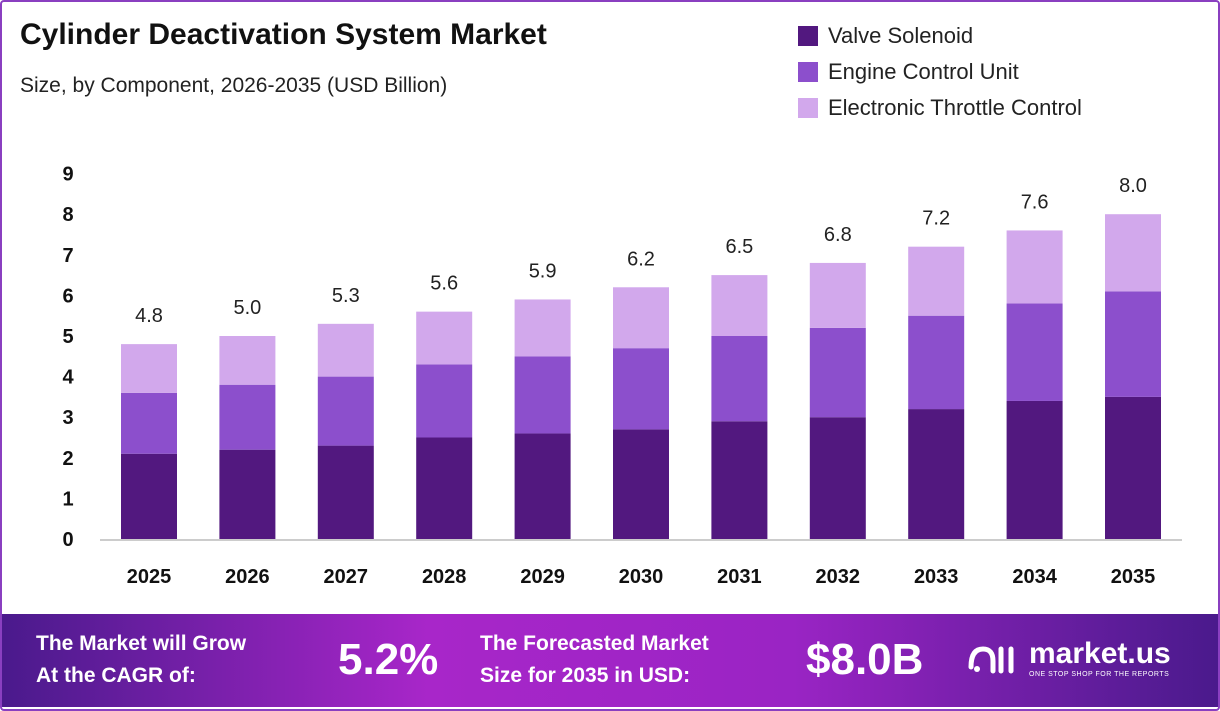 The width and height of the screenshot is (1220, 711). Describe the element at coordinates (923, 71) in the screenshot. I see `legend-label: Engine Control Unit` at that location.